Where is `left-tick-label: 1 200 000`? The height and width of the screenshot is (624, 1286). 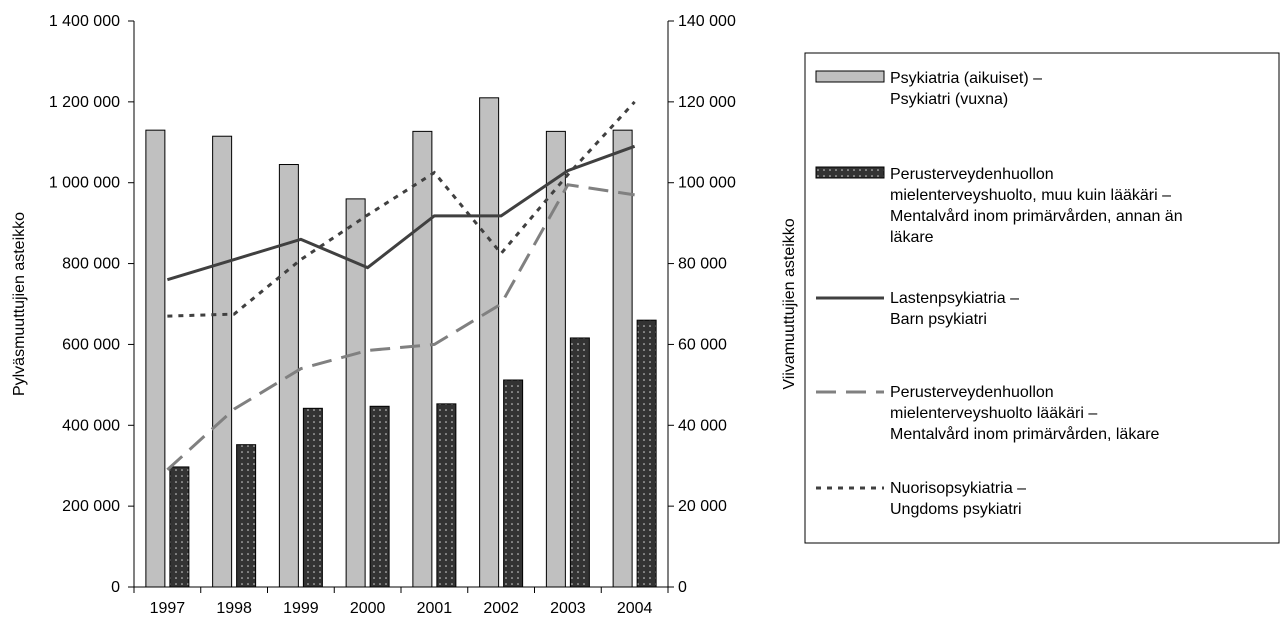 left-tick-label: 1 200 000 is located at coordinates (84, 102).